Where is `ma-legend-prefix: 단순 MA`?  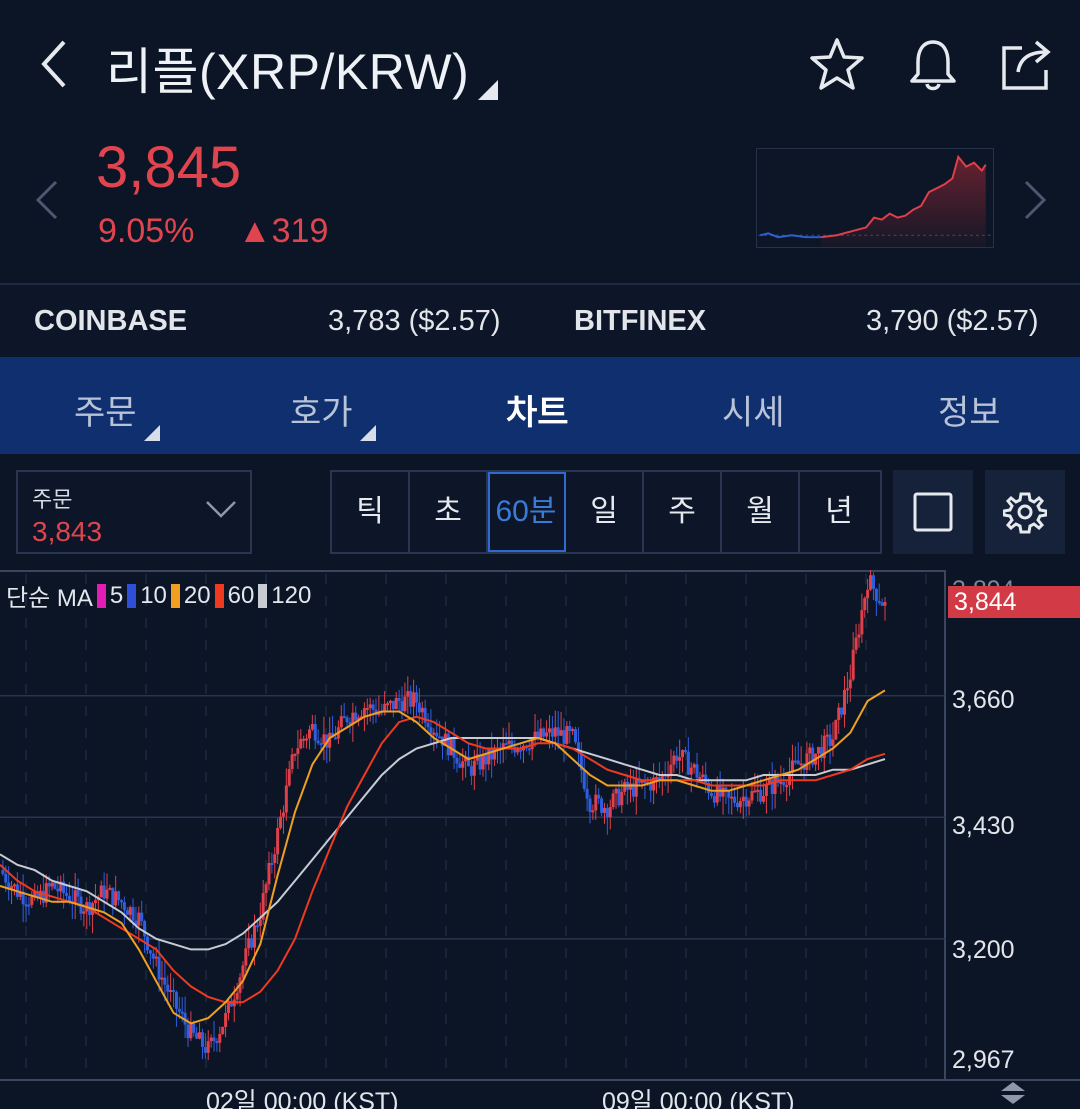 ma-legend-prefix: 단순 MA is located at coordinates (49, 598).